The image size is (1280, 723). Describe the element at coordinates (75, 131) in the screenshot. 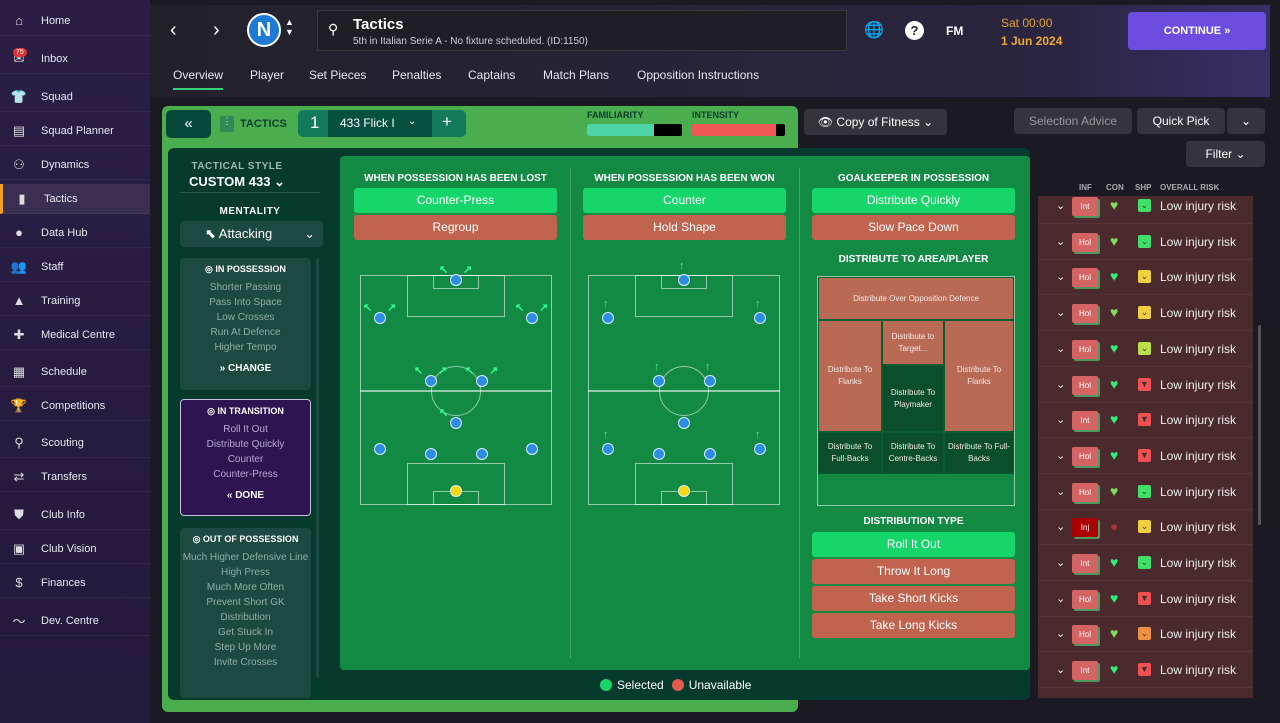

I see `sidebar-item-squad-planner: ▤ Squad Planner` at that location.